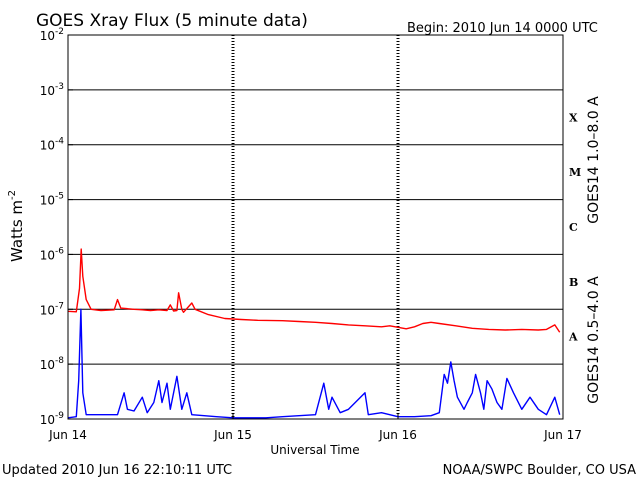 Image resolution: width=640 pixels, height=480 pixels. Describe the element at coordinates (52, 309) in the screenshot. I see `y-tick-label: 10⁻⁷` at that location.